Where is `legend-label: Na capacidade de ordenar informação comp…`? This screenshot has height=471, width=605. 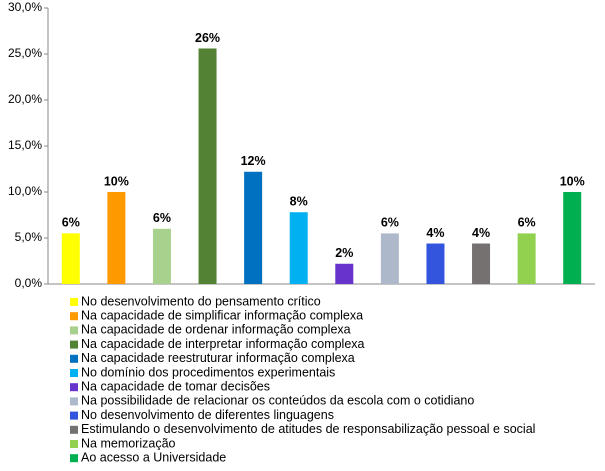
legend-label: Na capacidade de ordenar informação comp… is located at coordinates (216, 330).